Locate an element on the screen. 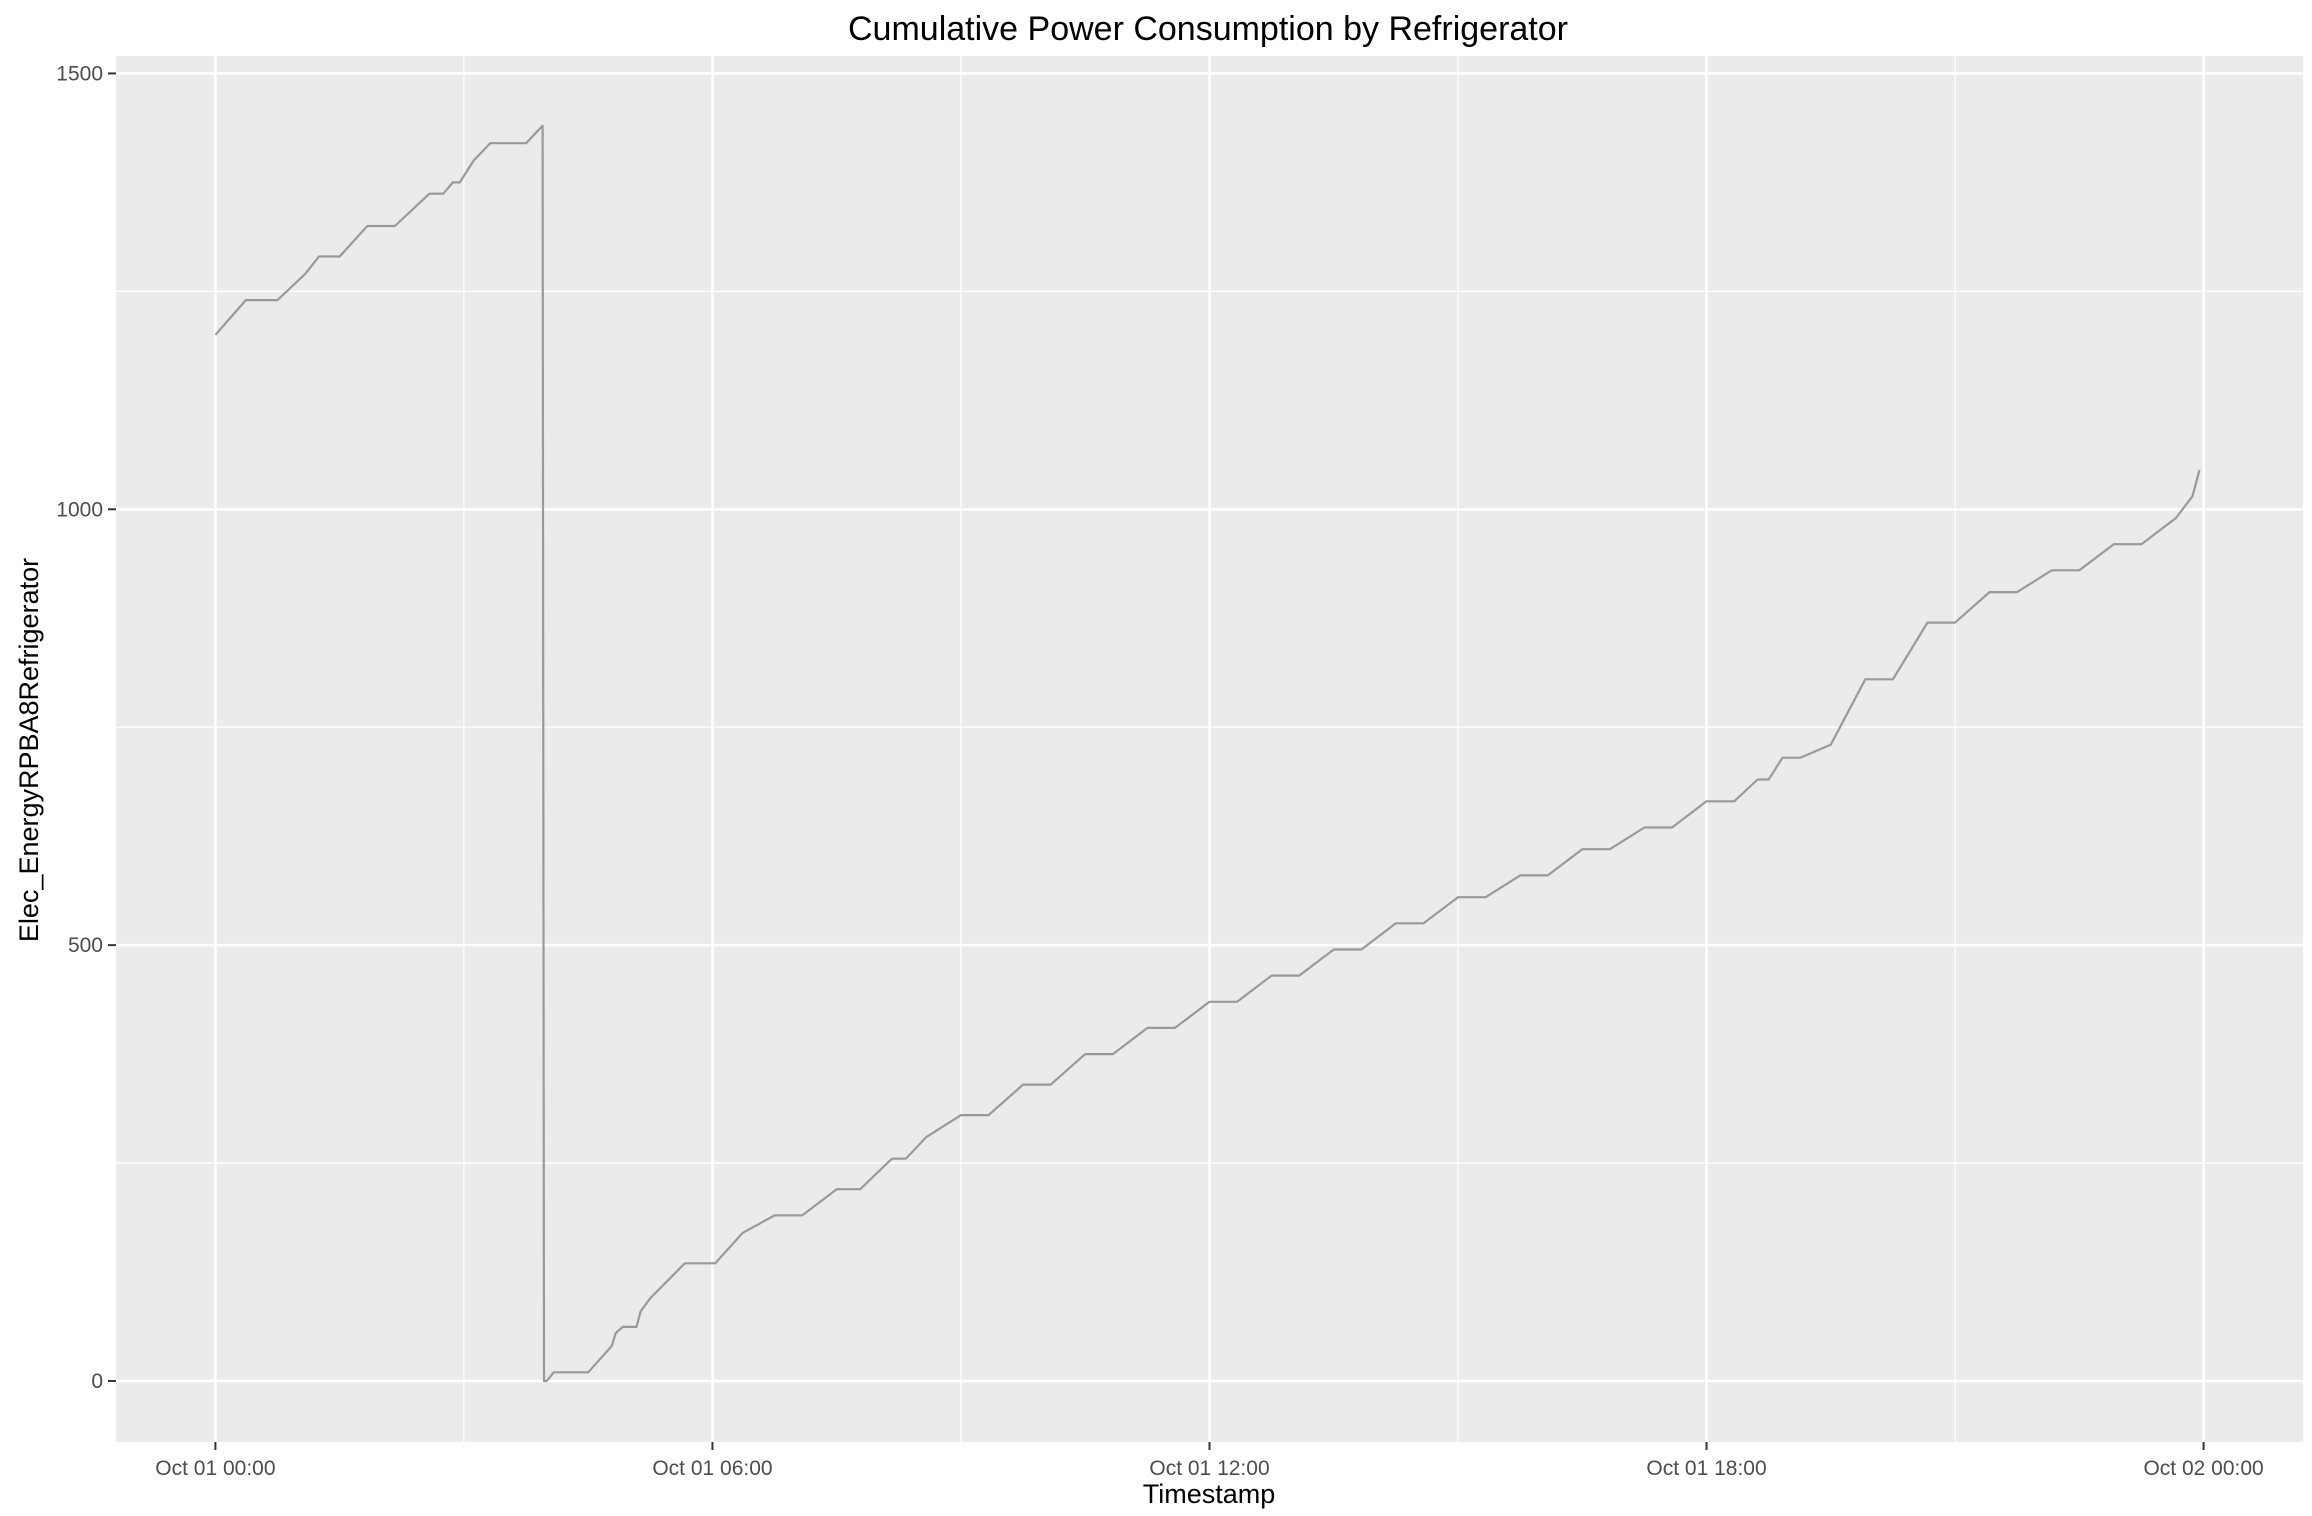 The image size is (2312, 1516). y-axis-title: Elec_EnergyRPBA8Refrigerator is located at coordinates (29, 750).